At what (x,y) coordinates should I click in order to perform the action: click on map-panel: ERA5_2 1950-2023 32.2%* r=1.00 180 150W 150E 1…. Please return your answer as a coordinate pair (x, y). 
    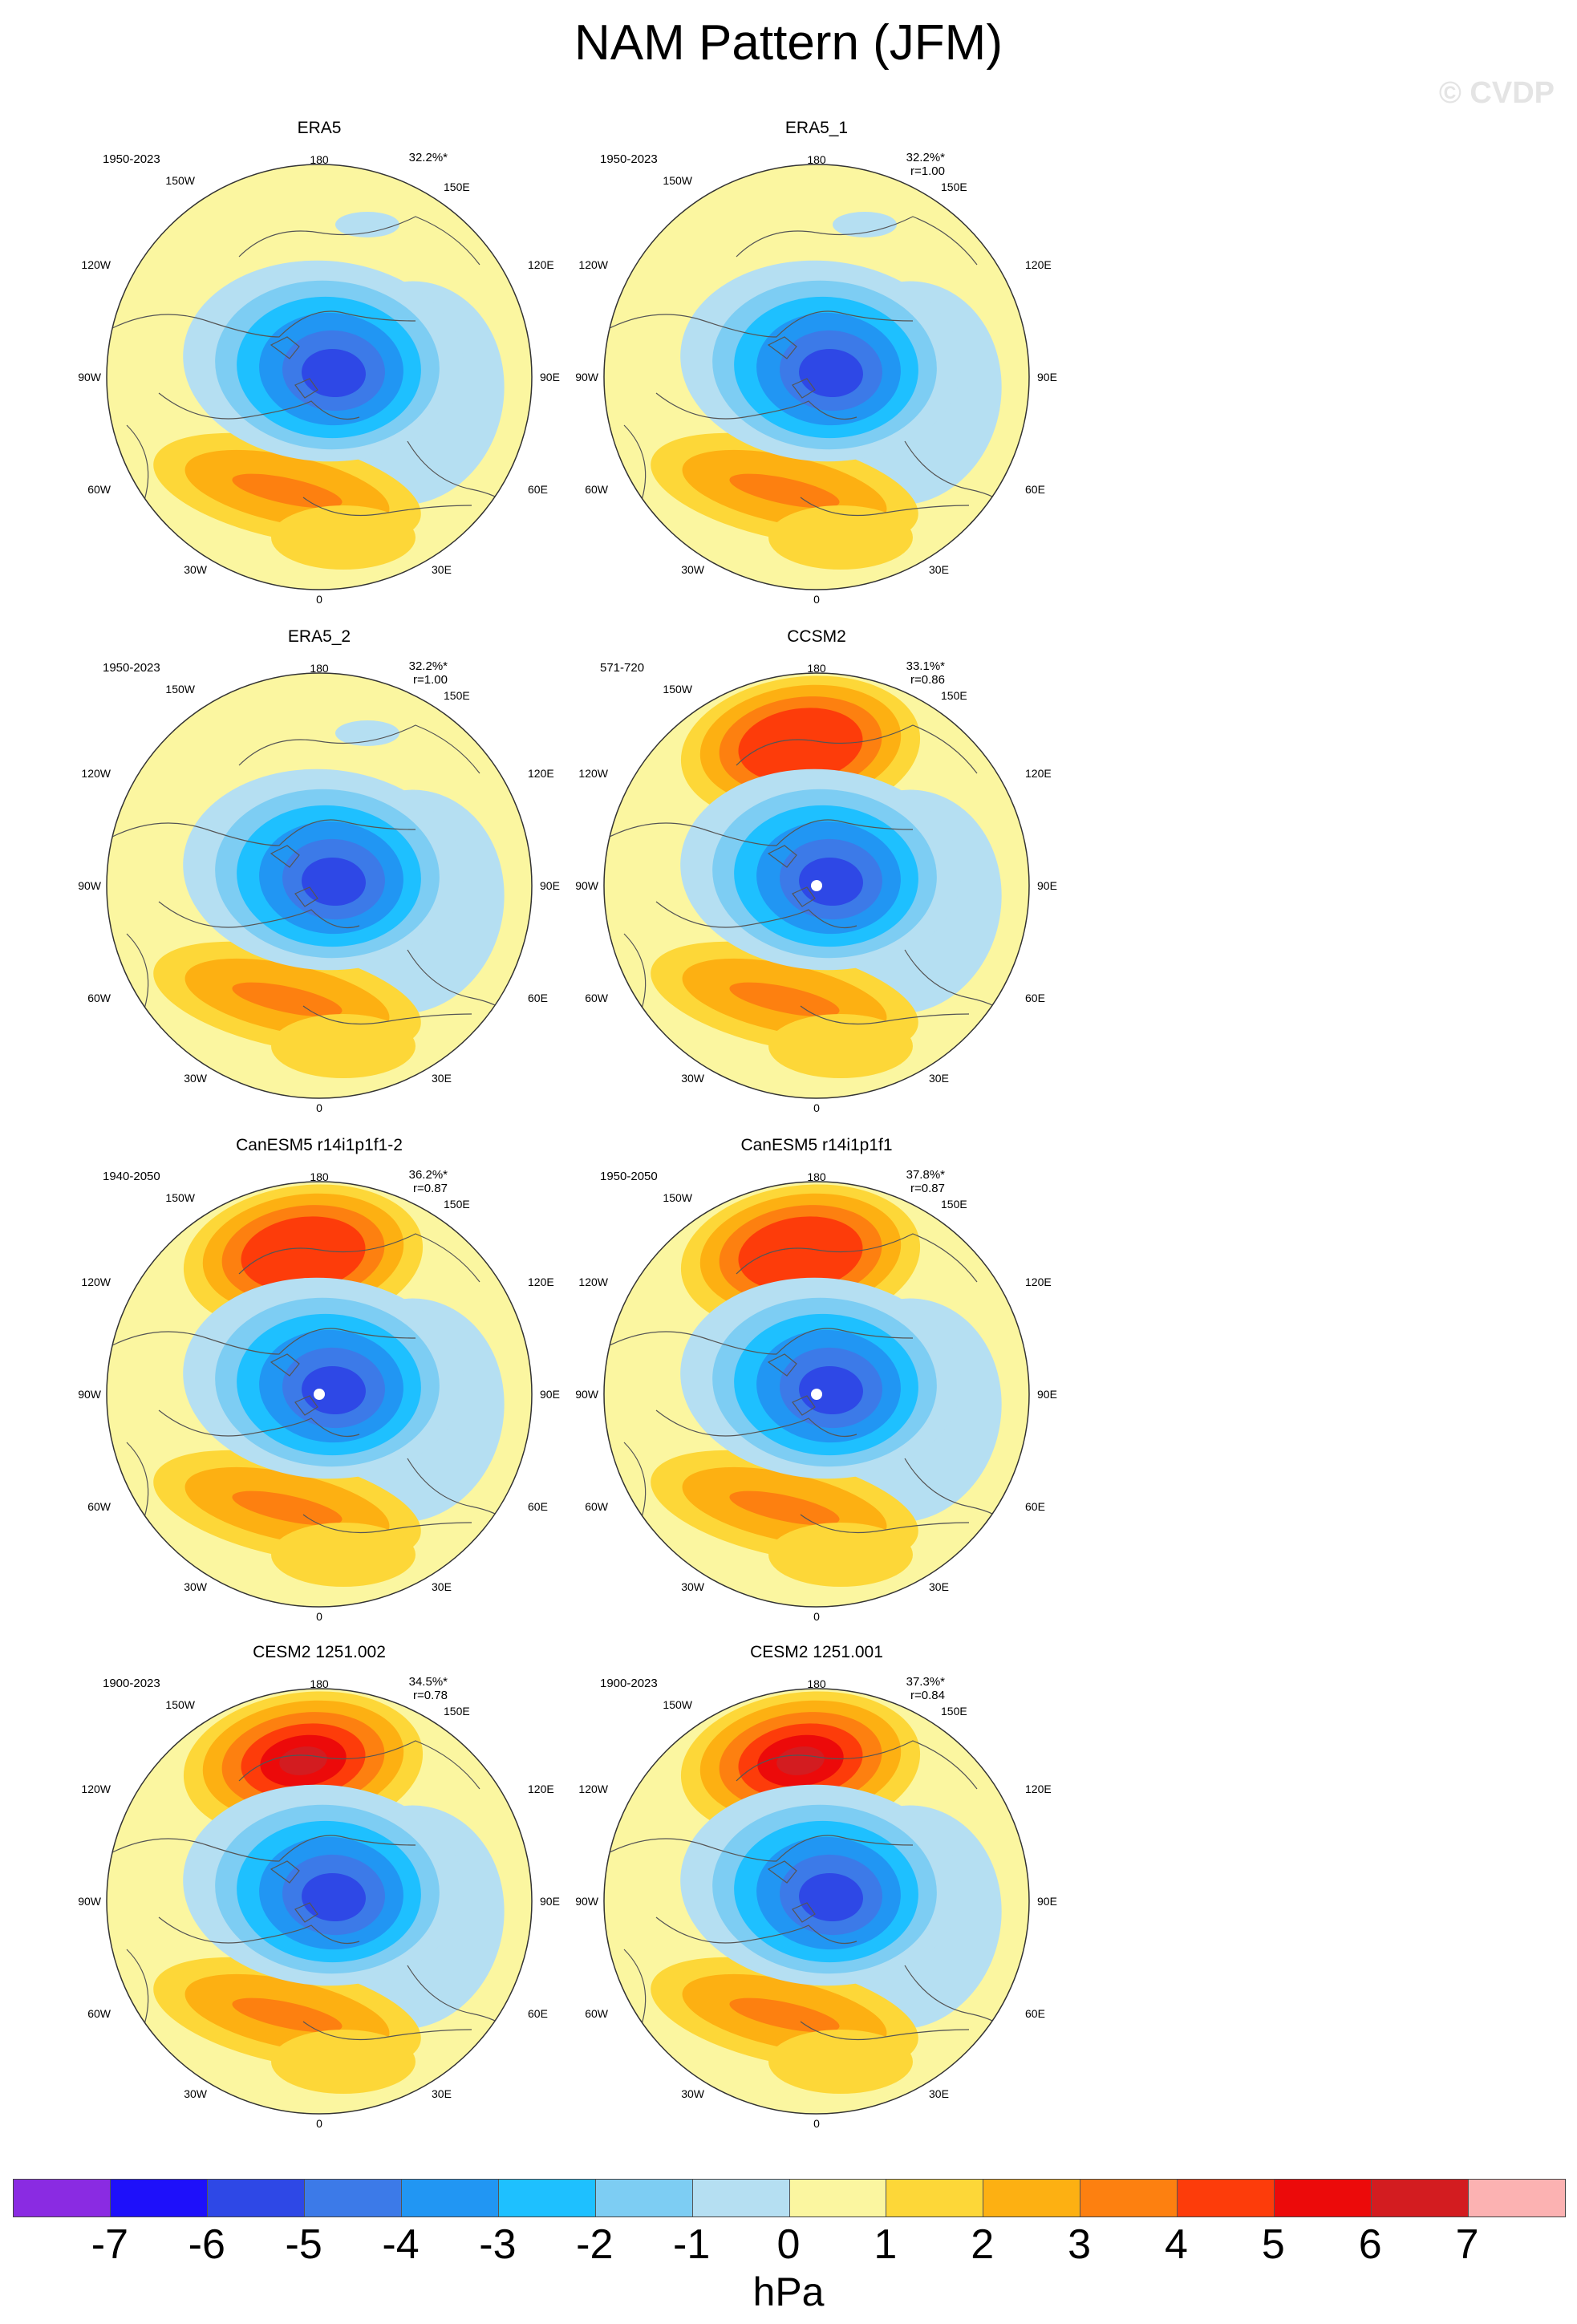
    Looking at the image, I should click on (336, 877).